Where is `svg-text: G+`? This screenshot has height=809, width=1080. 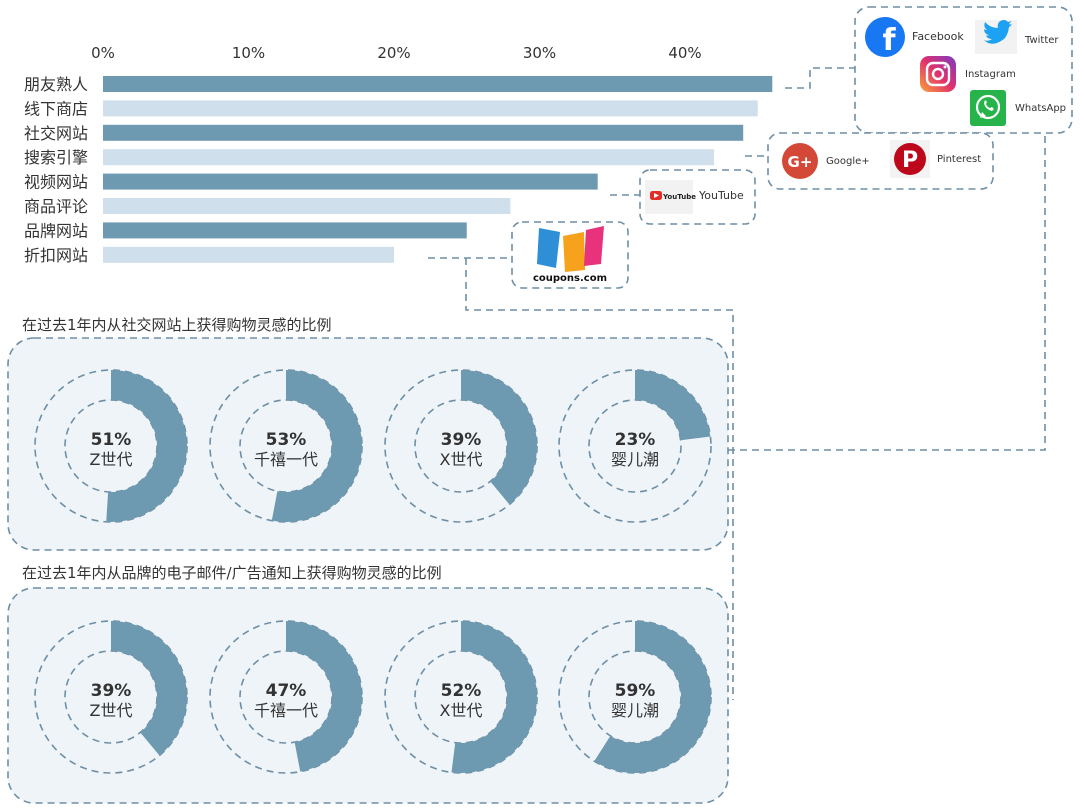 svg-text: G+ is located at coordinates (800, 162).